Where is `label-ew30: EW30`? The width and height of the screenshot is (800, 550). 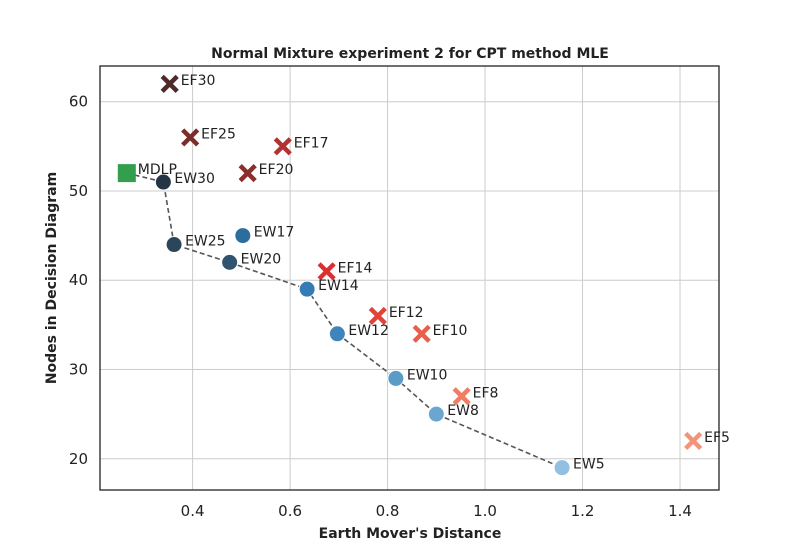
label-ew30: EW30 is located at coordinates (194, 179).